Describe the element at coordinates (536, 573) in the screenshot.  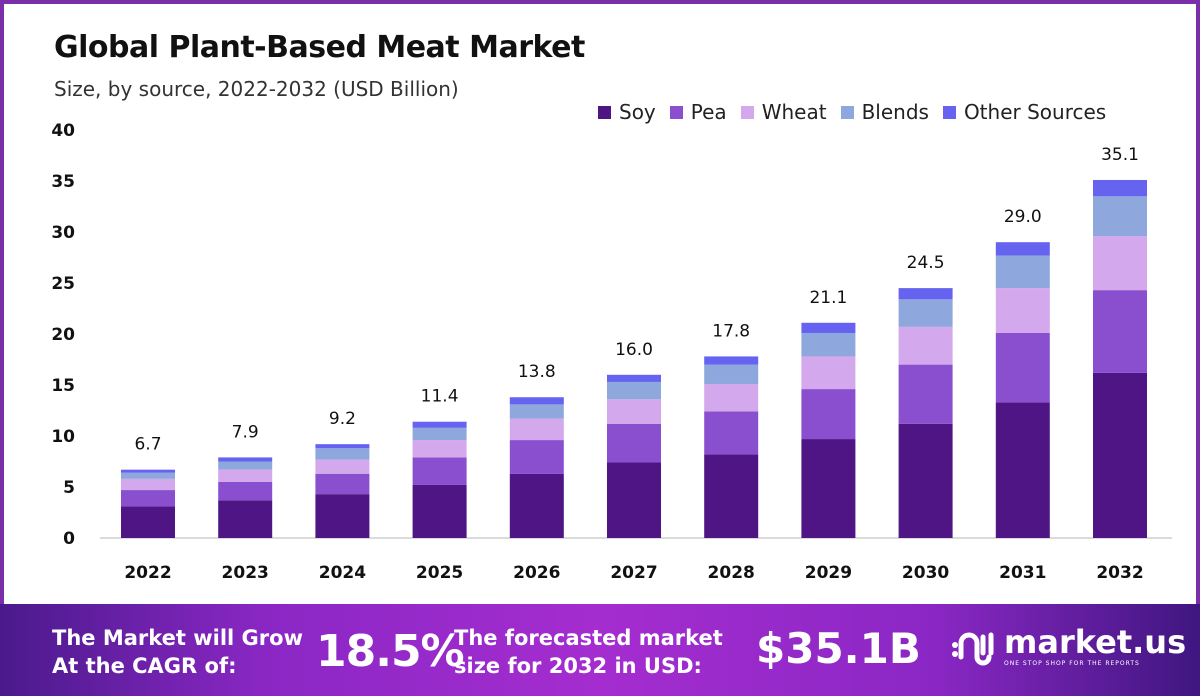
I see `x-tick-label: 2026` at that location.